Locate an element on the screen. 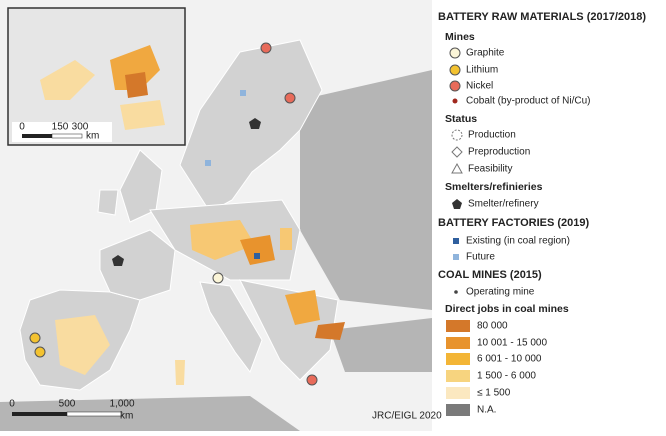 Image resolution: width=666 pixels, height=436 pixels. legend-item: 1 500 - 6 000 is located at coordinates (506, 376).